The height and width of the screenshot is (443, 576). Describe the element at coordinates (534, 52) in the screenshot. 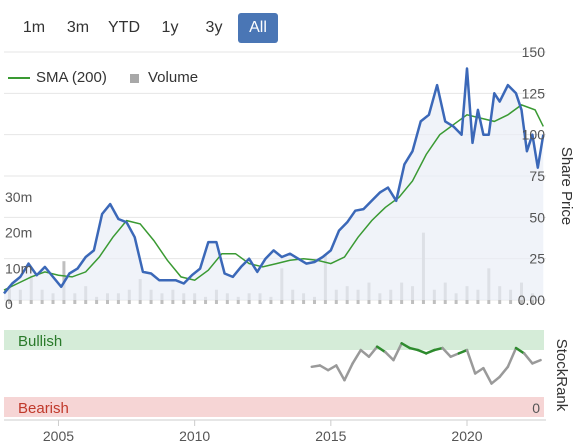

I see `price-tick-label: 150` at that location.